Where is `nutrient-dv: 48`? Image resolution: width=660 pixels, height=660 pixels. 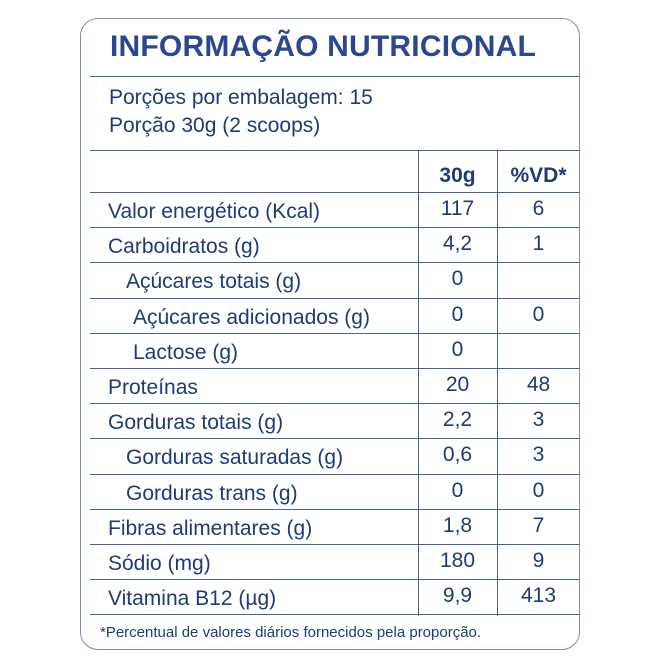 nutrient-dv: 48 is located at coordinates (538, 384).